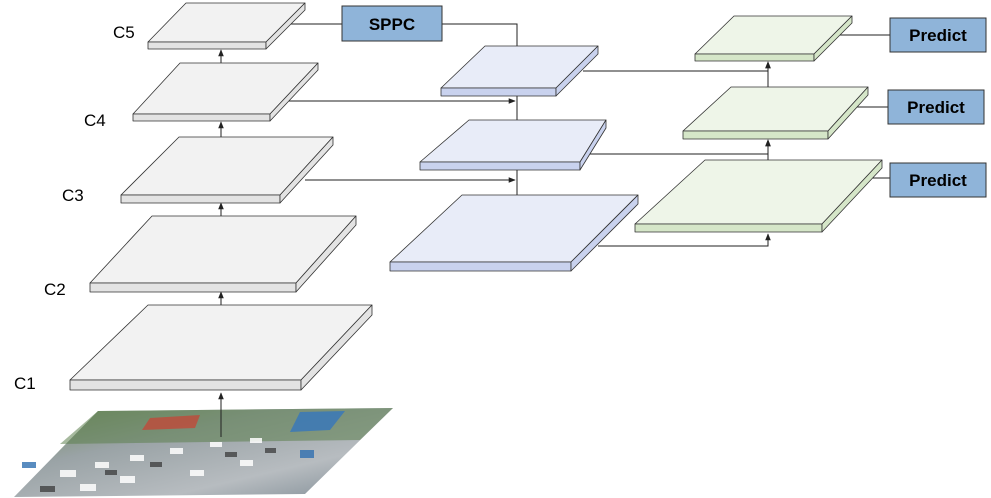  What do you see at coordinates (775, 113) in the screenshot?
I see `head-plate-mid` at bounding box center [775, 113].